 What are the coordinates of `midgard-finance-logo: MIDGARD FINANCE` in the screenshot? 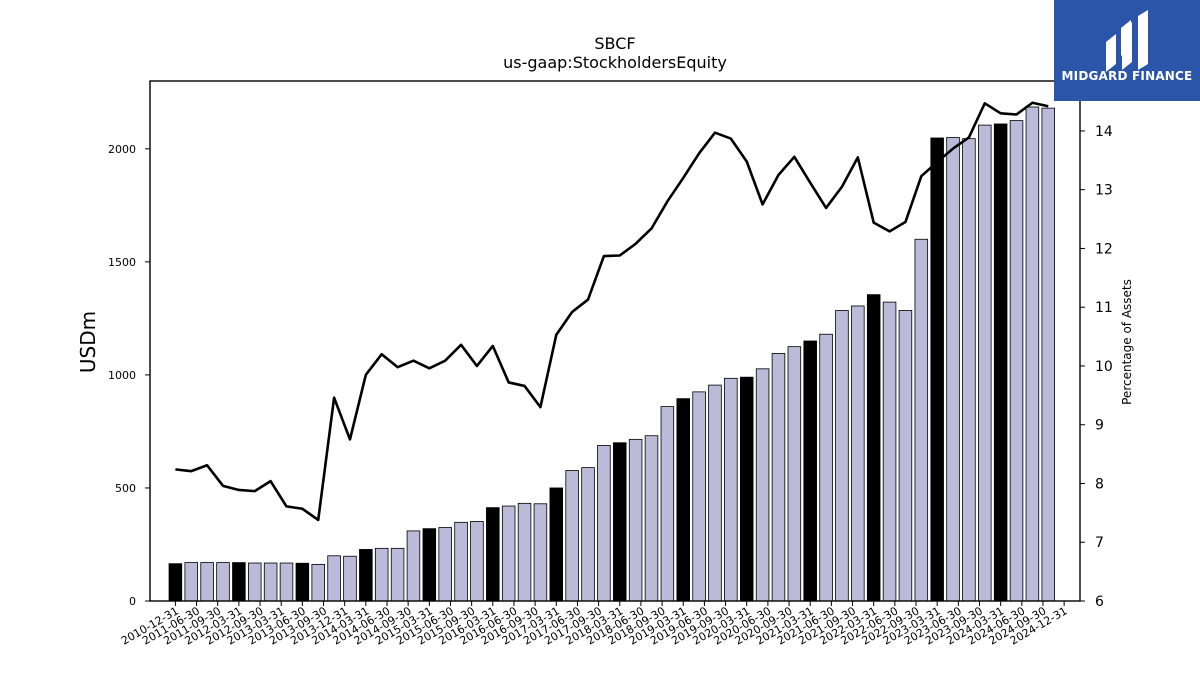 It's located at (1127, 50).